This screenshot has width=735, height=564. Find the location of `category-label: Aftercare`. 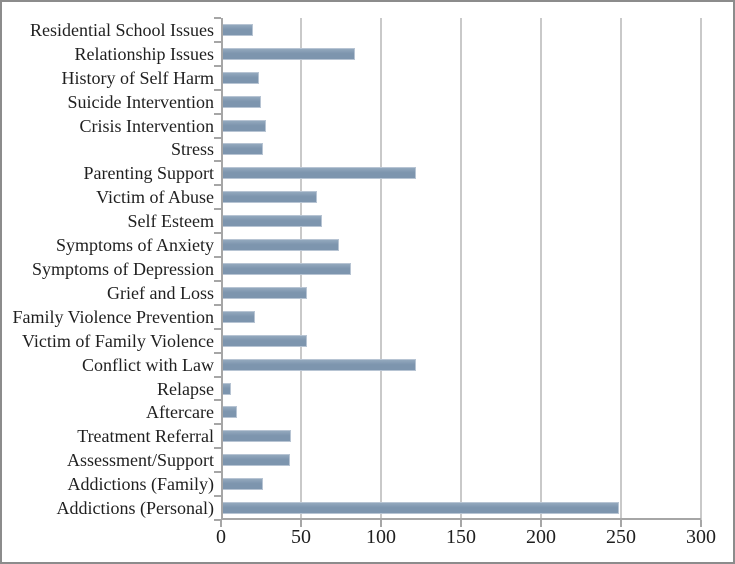

category-label: Aftercare is located at coordinates (180, 412).